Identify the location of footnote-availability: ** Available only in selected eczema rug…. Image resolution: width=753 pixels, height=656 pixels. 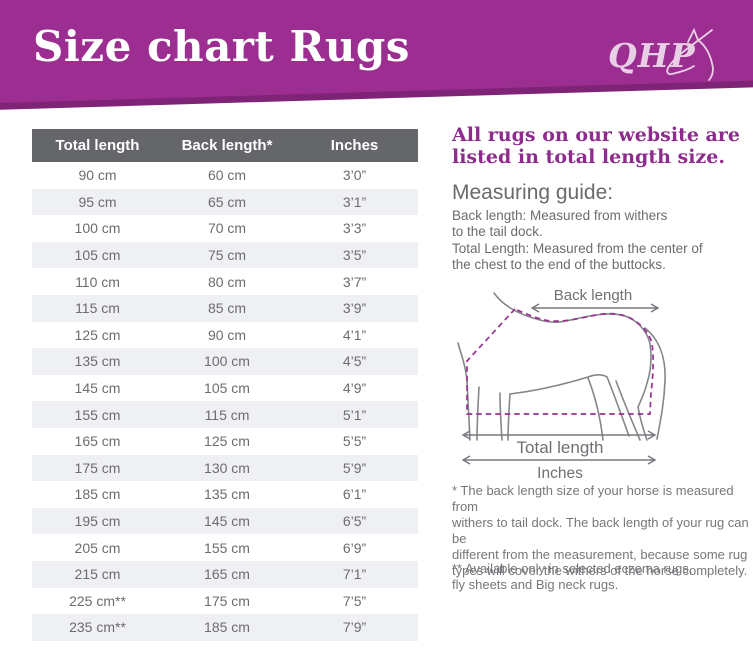
(572, 577).